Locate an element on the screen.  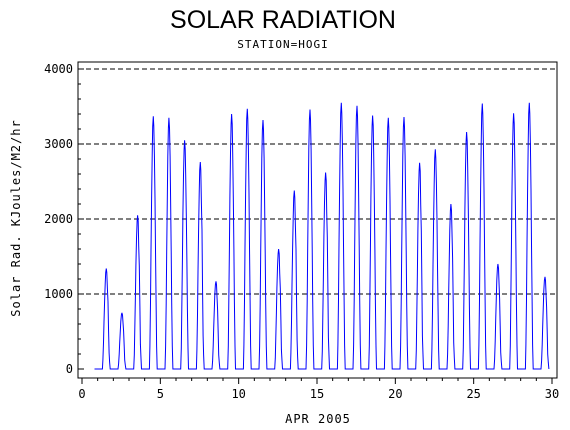
x-tick-label: 15 is located at coordinates (317, 394).